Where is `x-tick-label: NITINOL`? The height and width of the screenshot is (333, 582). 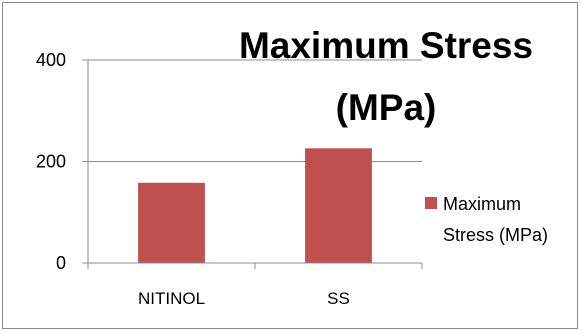 x-tick-label: NITINOL is located at coordinates (171, 298).